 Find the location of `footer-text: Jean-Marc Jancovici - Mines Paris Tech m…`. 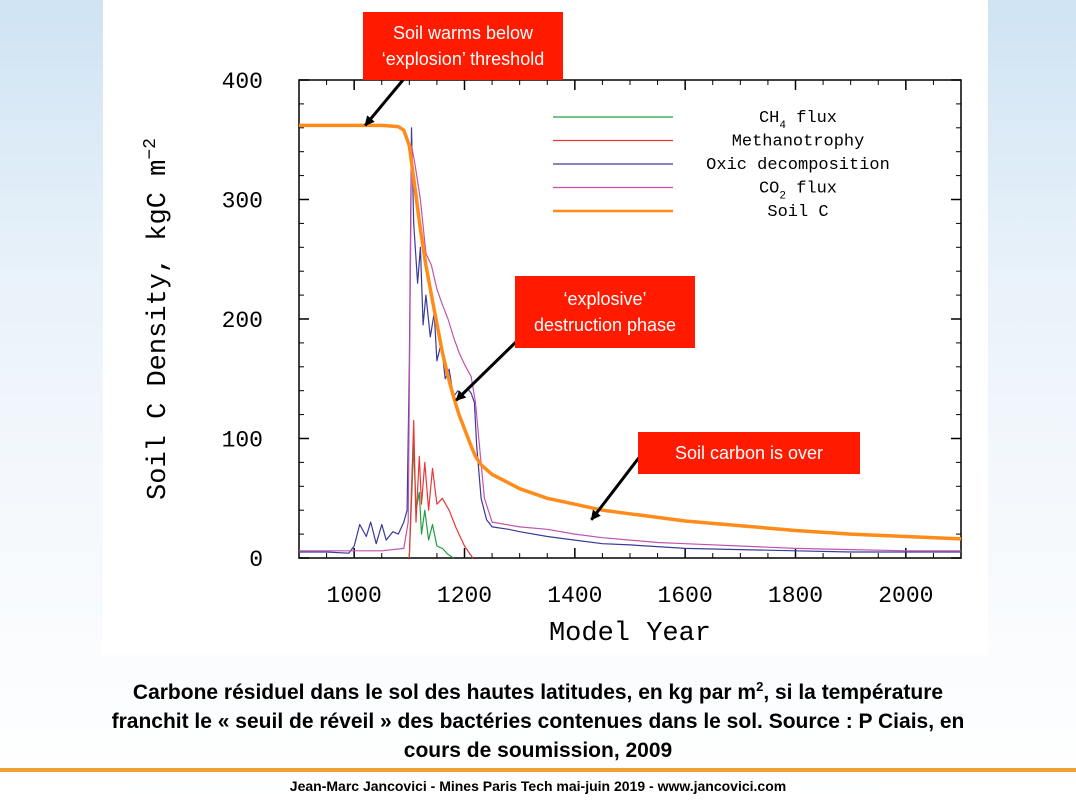

footer-text: Jean-Marc Jancovici - Mines Paris Tech m… is located at coordinates (538, 786).